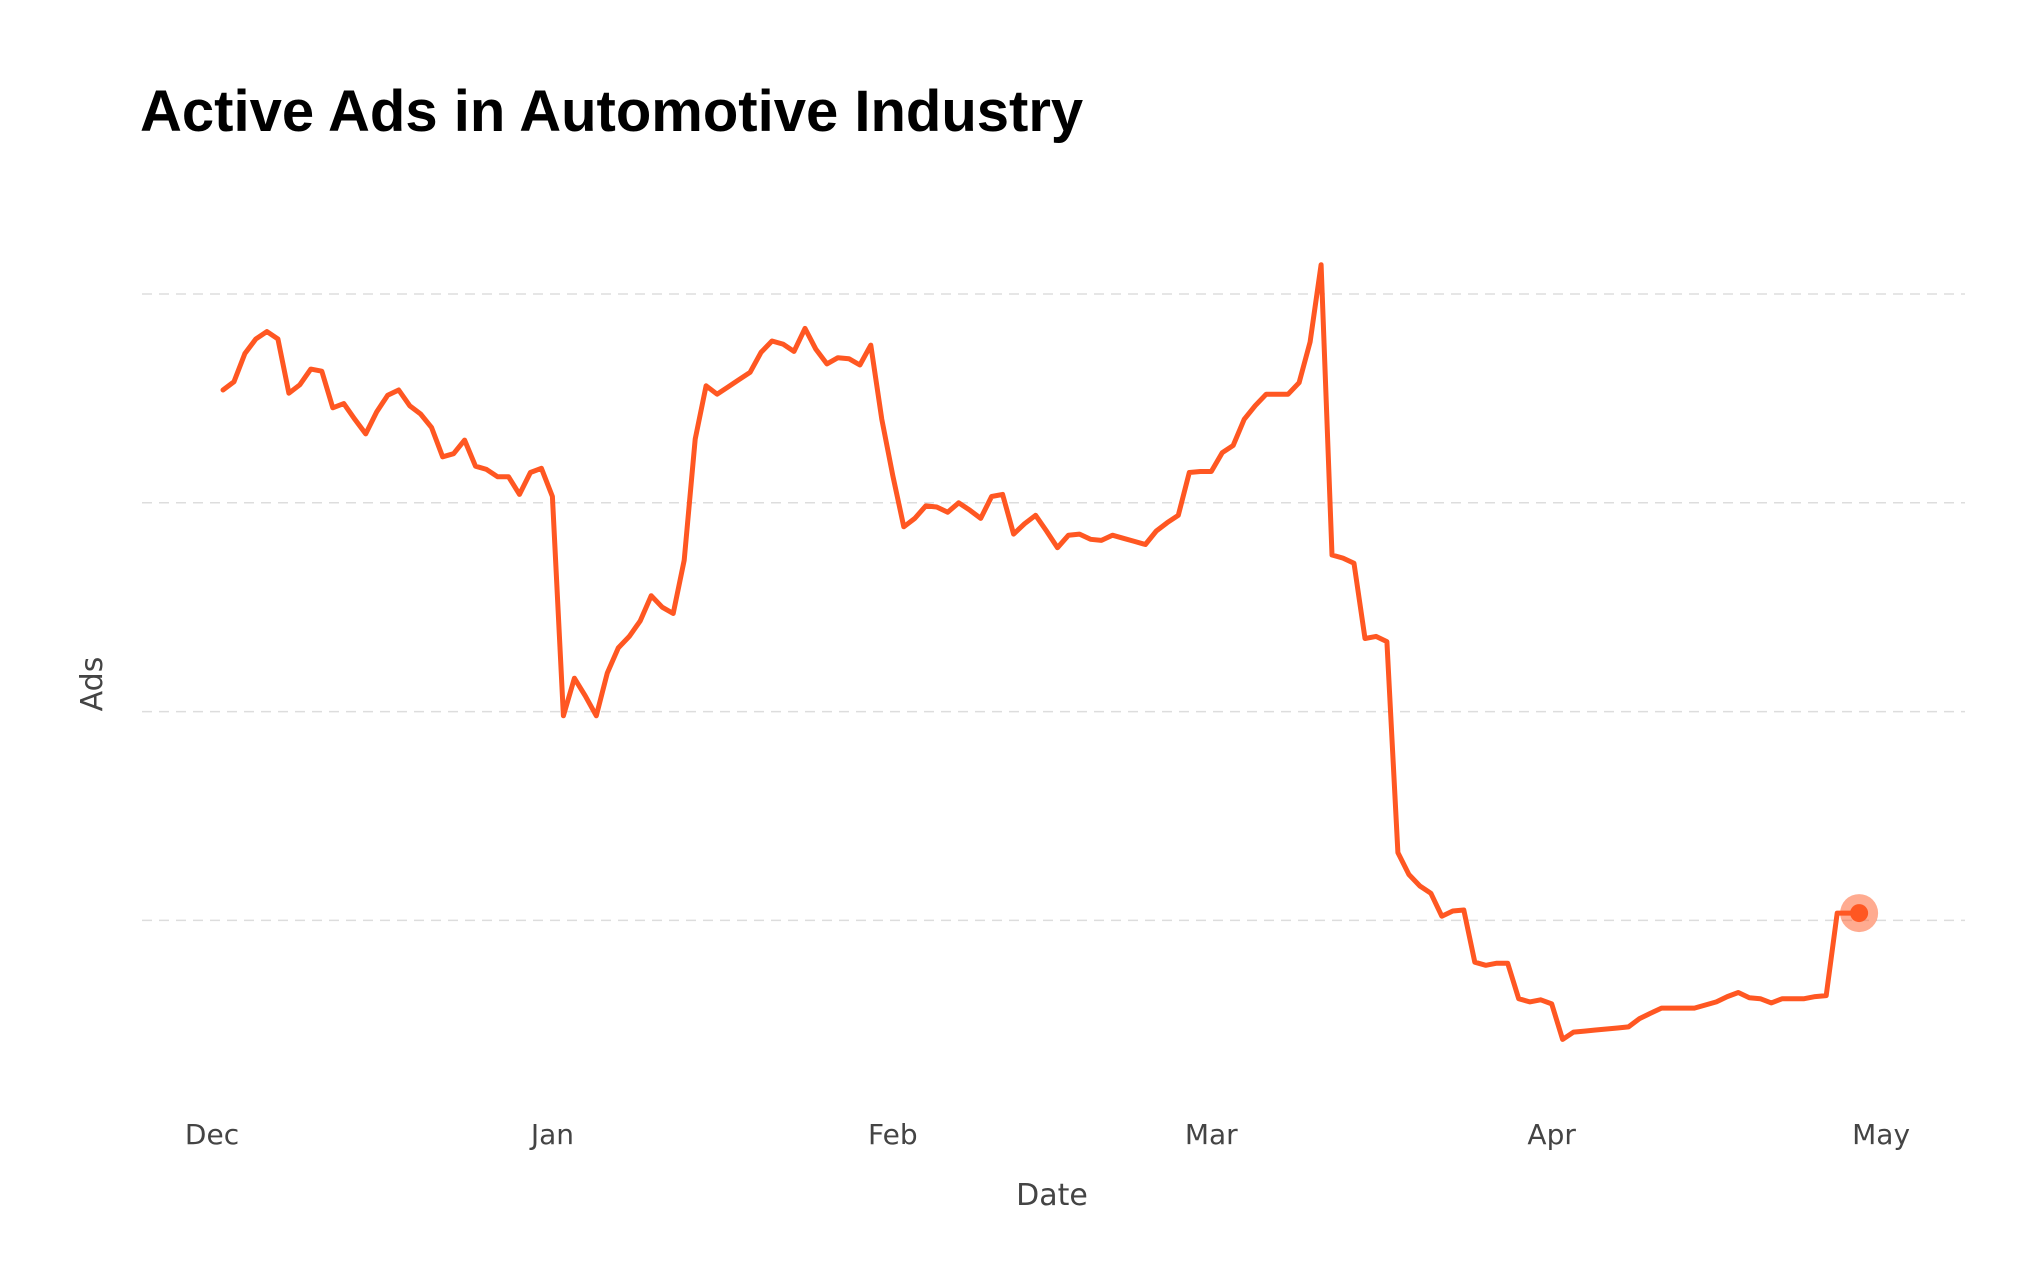 This screenshot has height=1270, width=2020. Describe the element at coordinates (92, 684) in the screenshot. I see `y-axis-label: Ads` at that location.